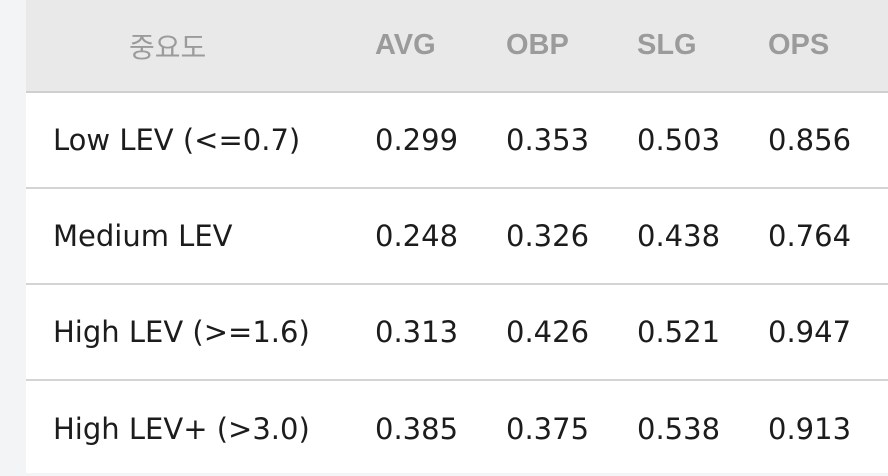  What do you see at coordinates (679, 428) in the screenshot?
I see `cell-slg: 0.538` at bounding box center [679, 428].